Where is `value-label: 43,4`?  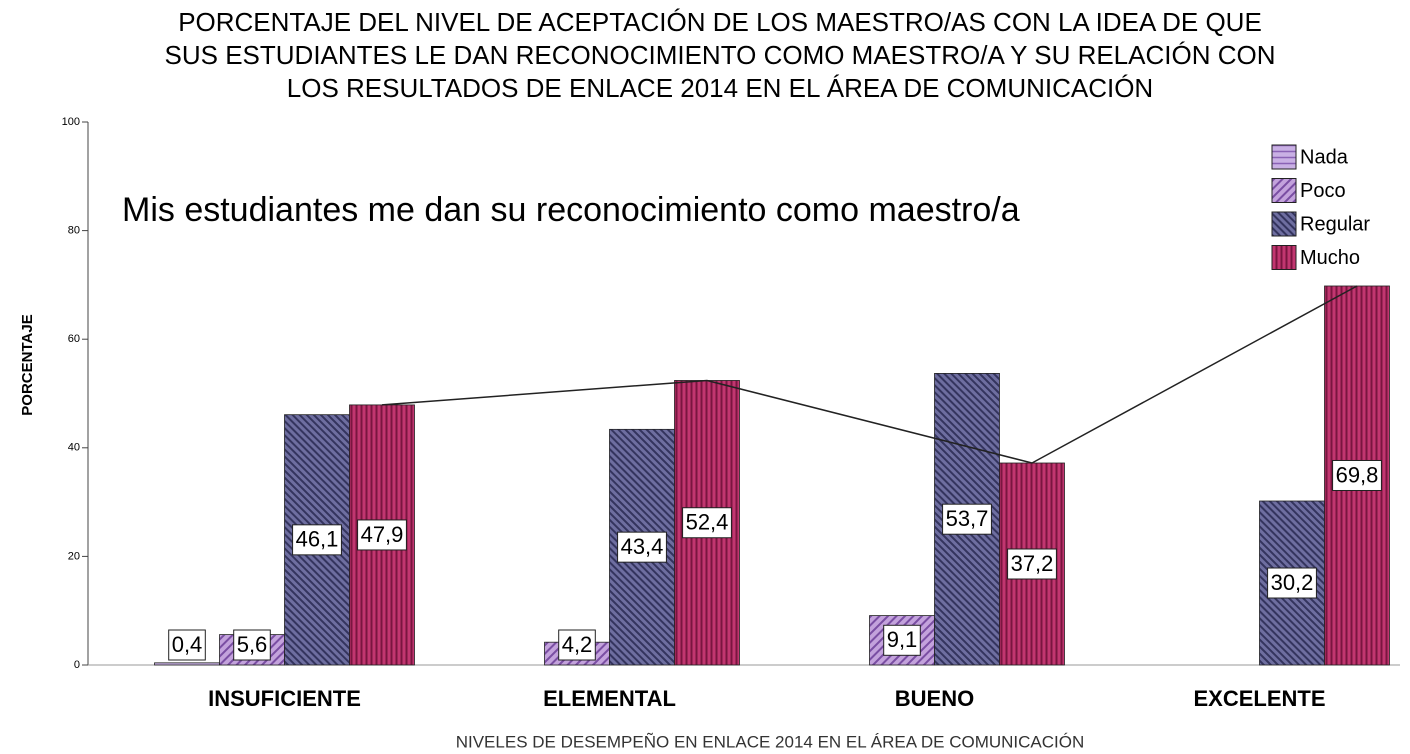
value-label: 43,4 is located at coordinates (642, 546).